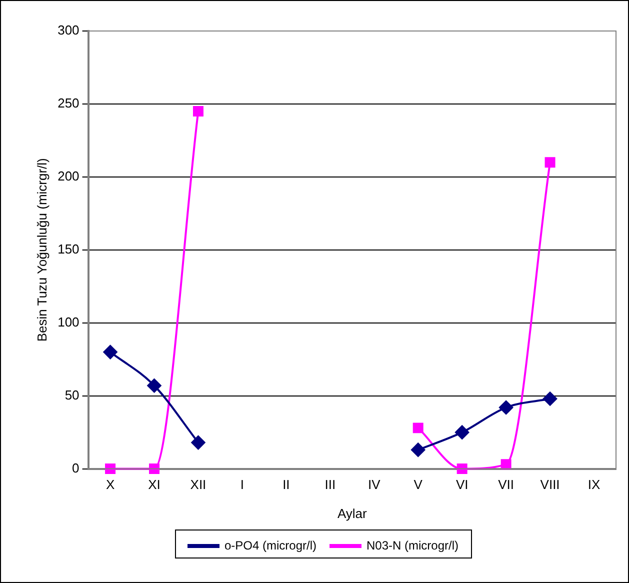 The width and height of the screenshot is (629, 583). Describe the element at coordinates (506, 484) in the screenshot. I see `x-tick-label: VII` at that location.